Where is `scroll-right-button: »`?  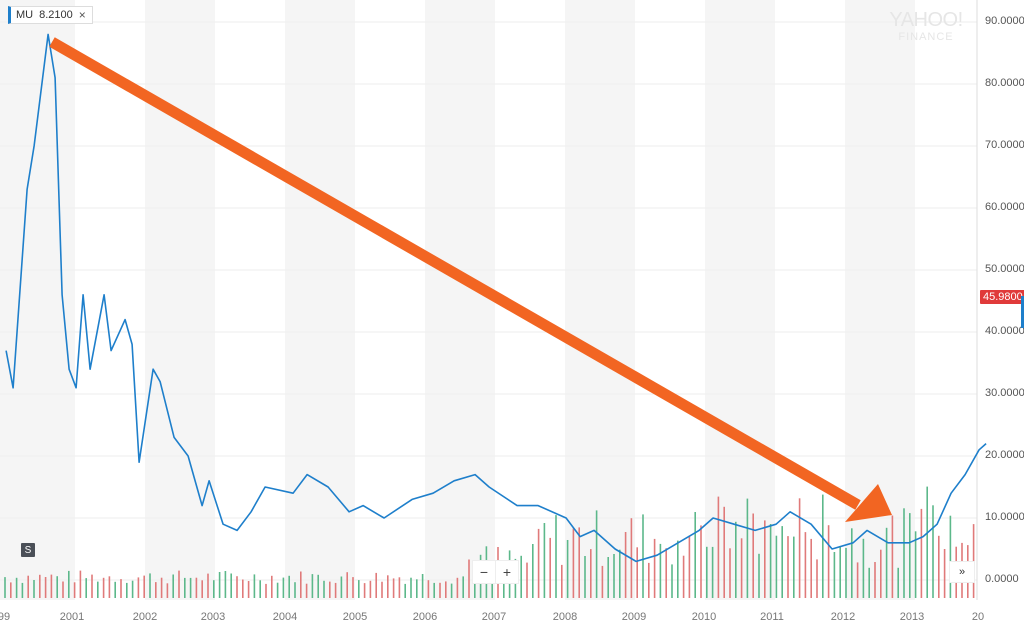 scroll-right-button: » is located at coordinates (962, 572).